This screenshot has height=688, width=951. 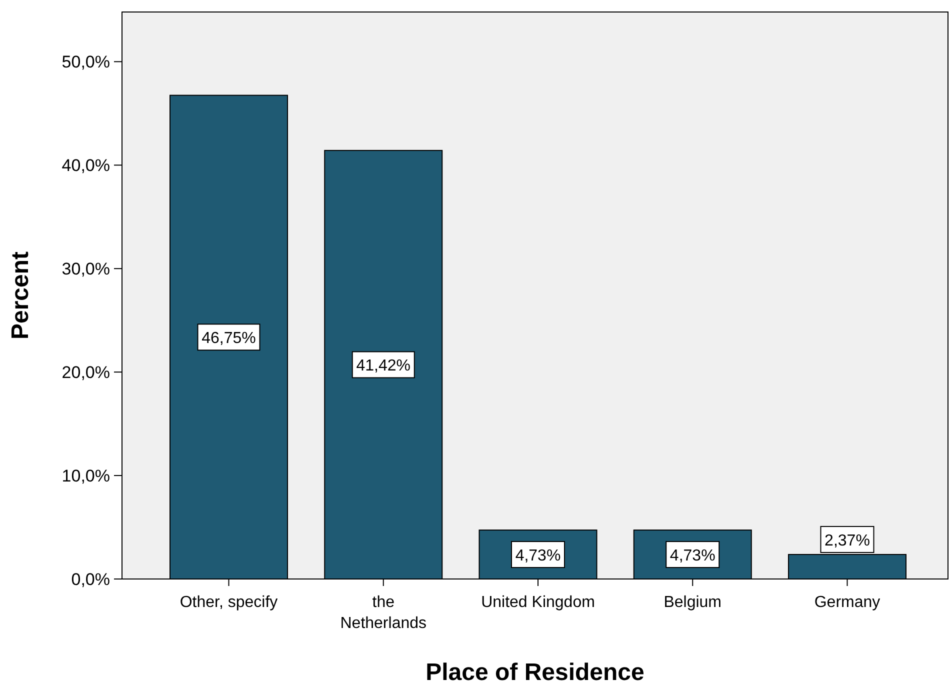 What do you see at coordinates (86, 62) in the screenshot?
I see `y-tick-label: 50,0%` at bounding box center [86, 62].